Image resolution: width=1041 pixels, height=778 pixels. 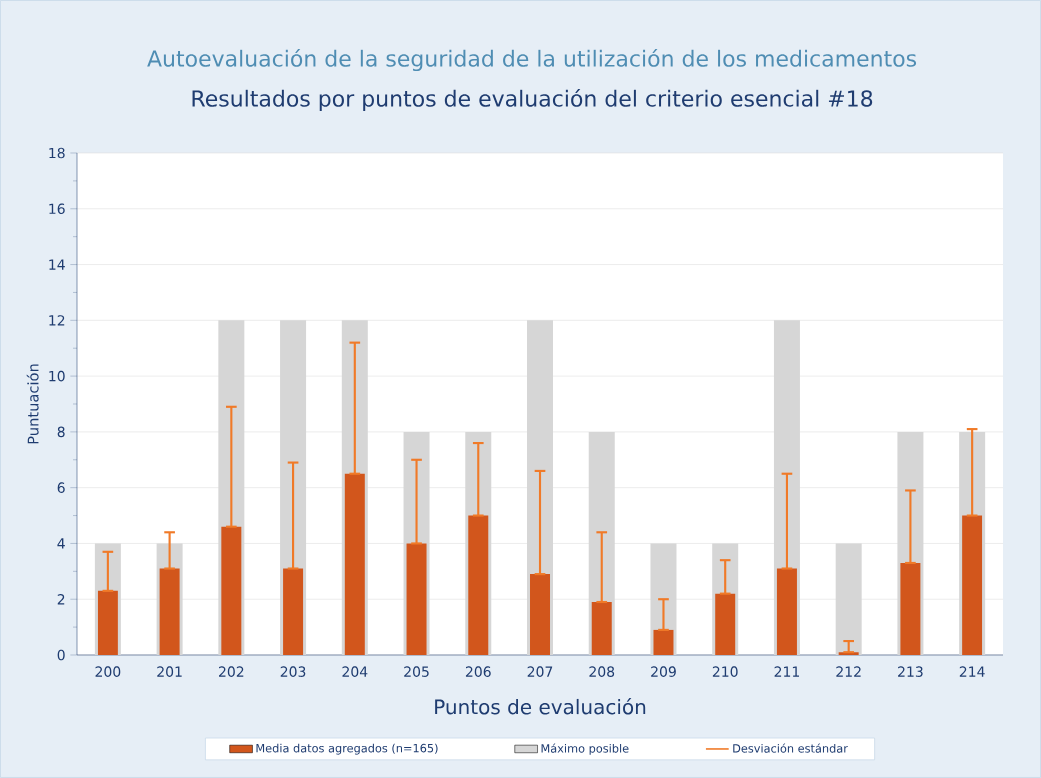 I want to click on x-tick-label: 211, so click(x=786, y=671).